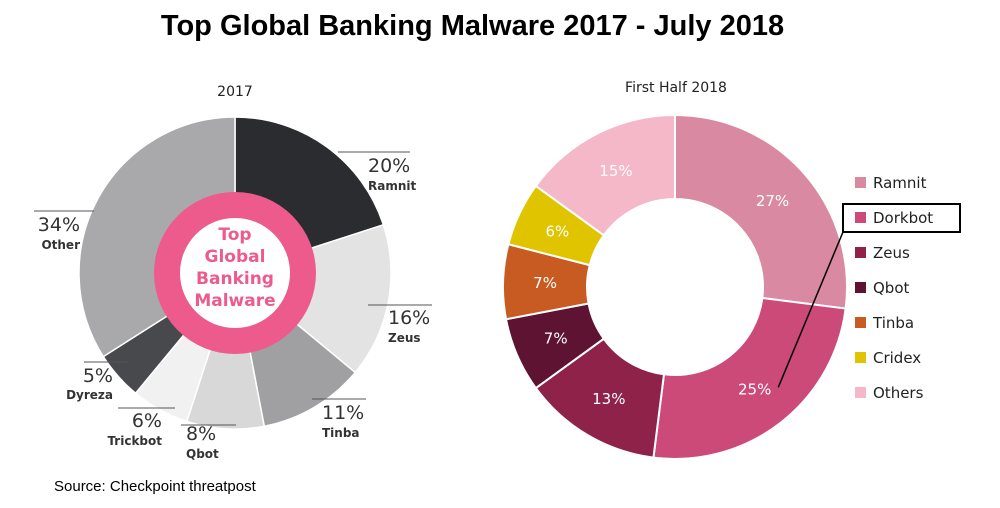 This screenshot has height=508, width=1000. What do you see at coordinates (556, 339) in the screenshot?
I see `pie-2018-pct-qbot: 7%` at bounding box center [556, 339].